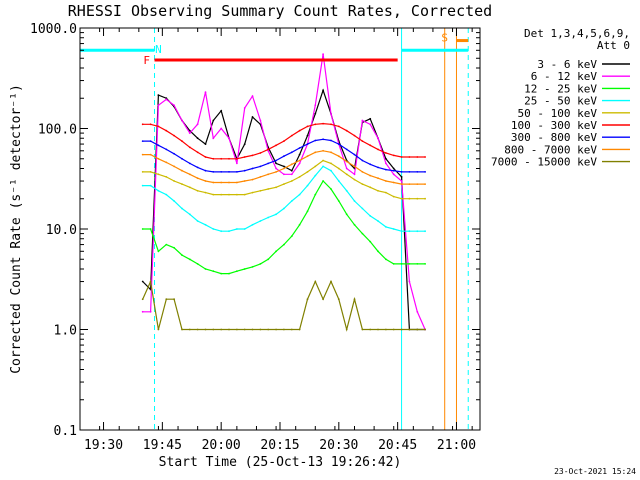  What do you see at coordinates (444, 38) in the screenshot?
I see `interval-label-2: S` at bounding box center [444, 38].